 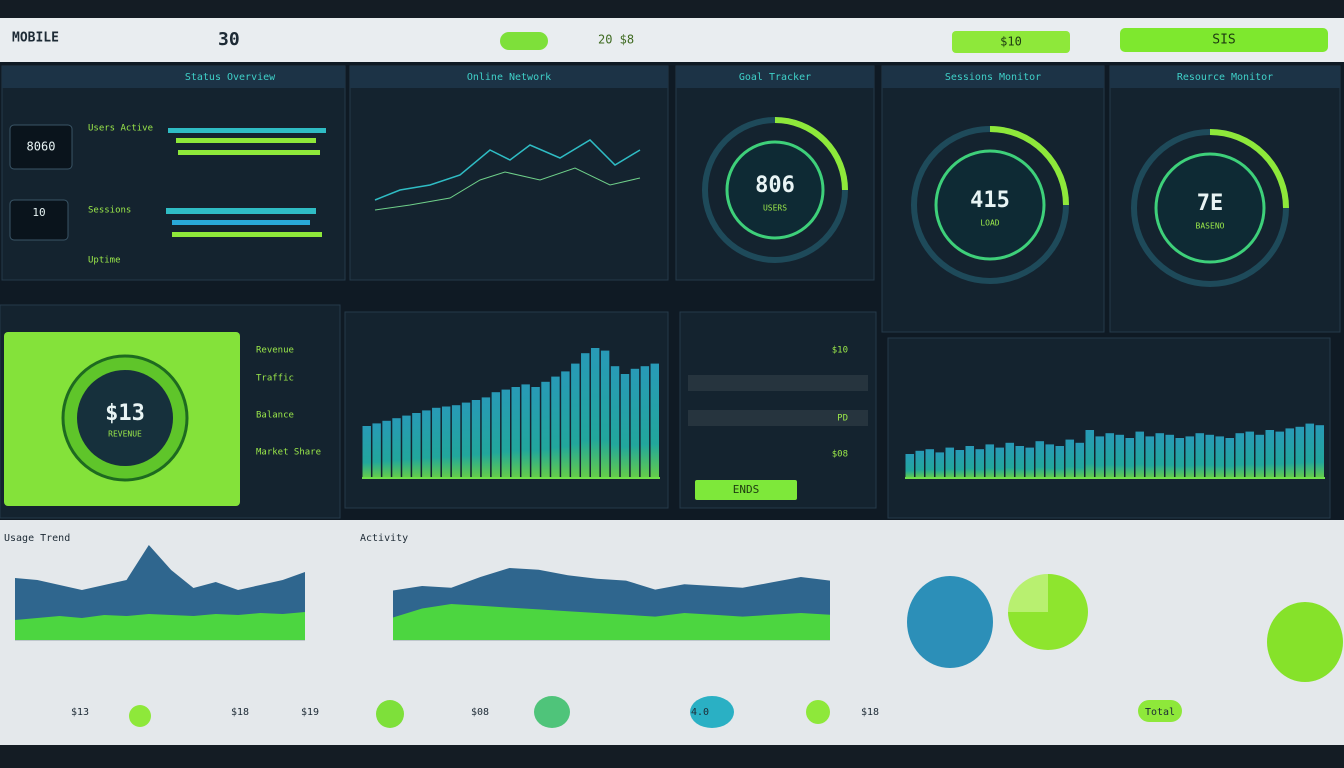 What do you see at coordinates (109, 211) in the screenshot?
I see `row-label: Sessions` at bounding box center [109, 211].